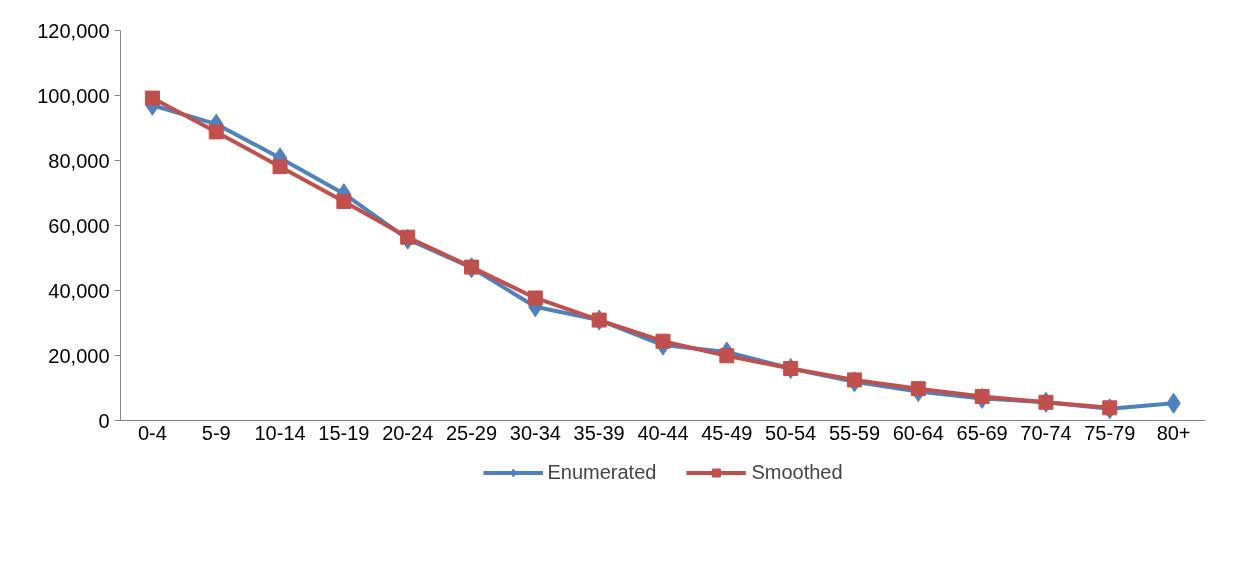  Describe the element at coordinates (1173, 432) in the screenshot. I see `x-tick-label: 80+` at that location.